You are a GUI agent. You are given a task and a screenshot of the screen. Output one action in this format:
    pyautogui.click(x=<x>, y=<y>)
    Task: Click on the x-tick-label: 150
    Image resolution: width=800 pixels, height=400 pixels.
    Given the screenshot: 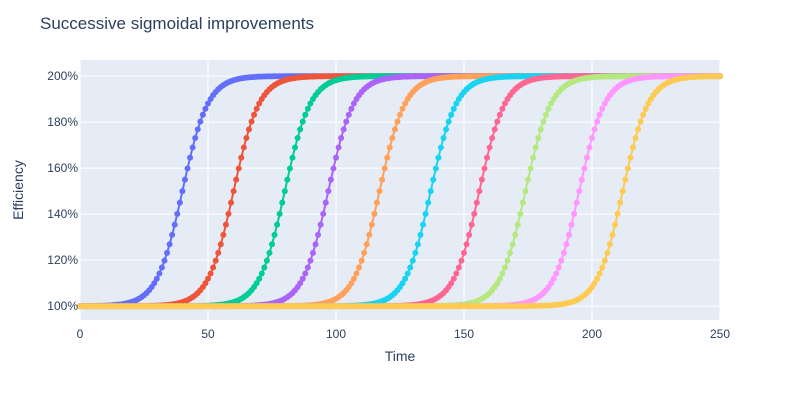 What is the action you would take?
    pyautogui.click(x=464, y=334)
    